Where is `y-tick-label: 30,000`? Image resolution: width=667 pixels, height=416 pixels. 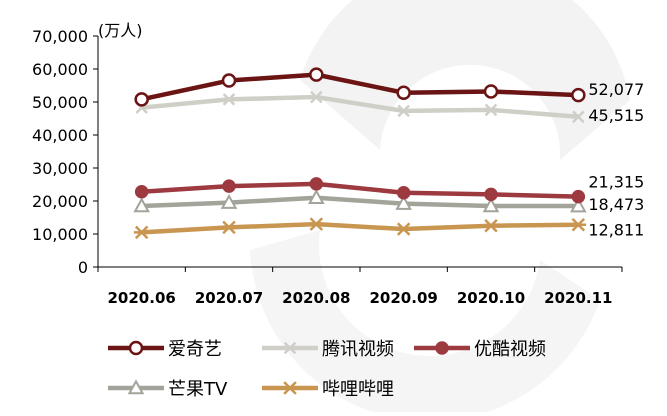 y-tick-label: 30,000 is located at coordinates (60, 168).